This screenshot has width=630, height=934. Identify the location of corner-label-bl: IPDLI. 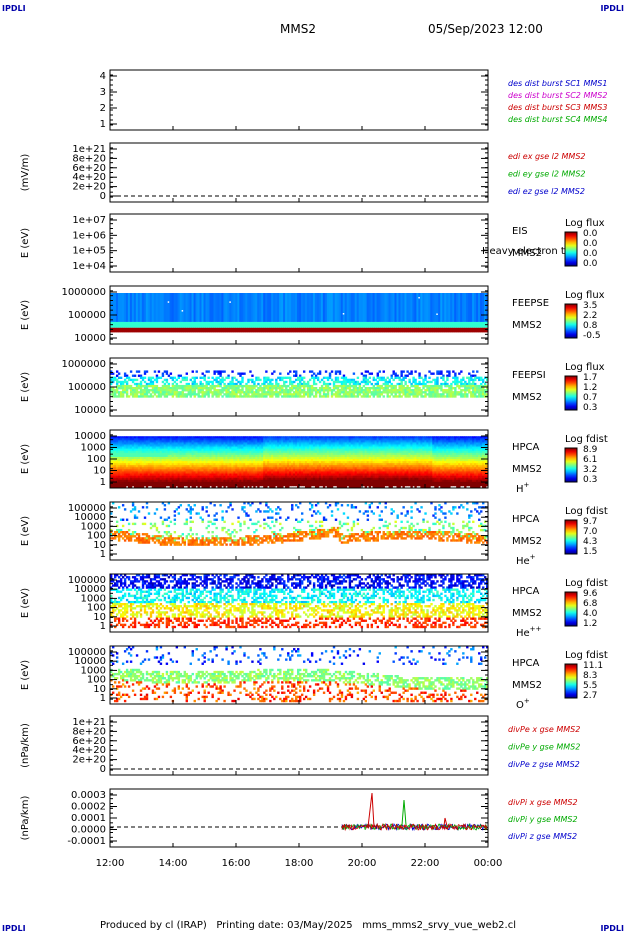
(14, 928).